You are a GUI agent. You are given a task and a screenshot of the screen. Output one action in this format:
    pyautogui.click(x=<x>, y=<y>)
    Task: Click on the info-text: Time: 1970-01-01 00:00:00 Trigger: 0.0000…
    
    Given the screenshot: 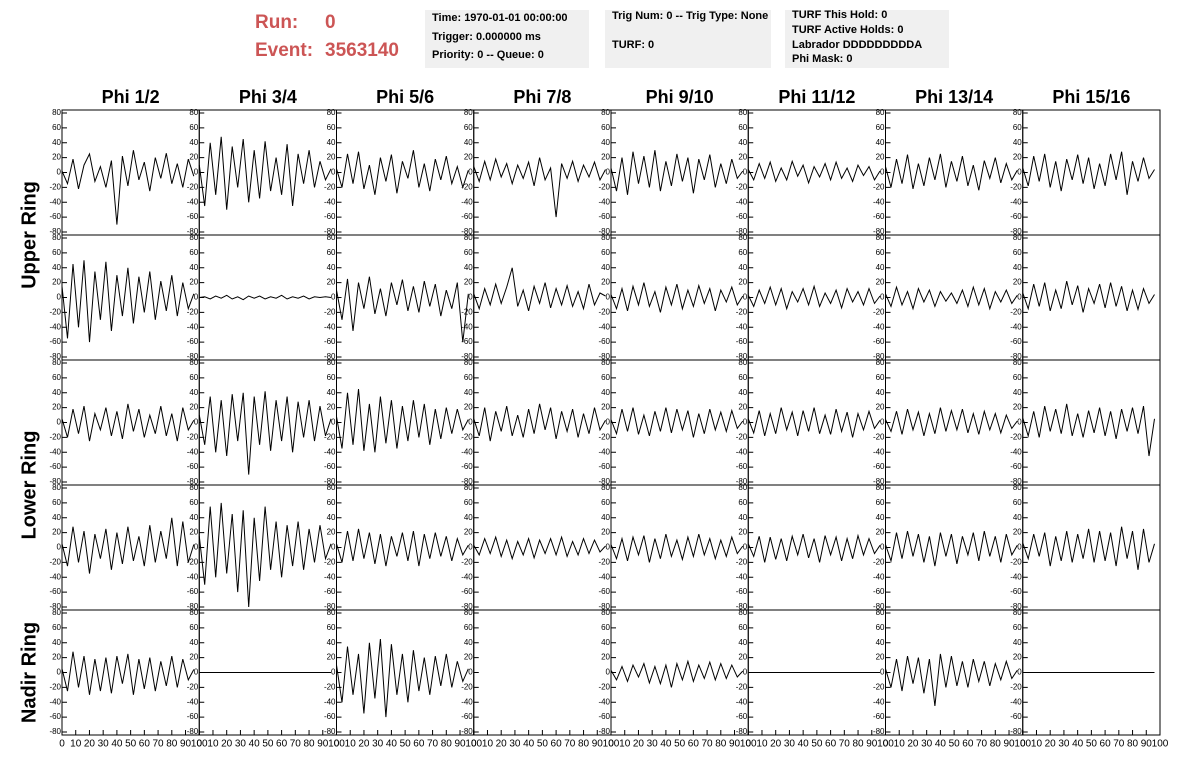 What is the action you would take?
    pyautogui.click(x=677, y=37)
    